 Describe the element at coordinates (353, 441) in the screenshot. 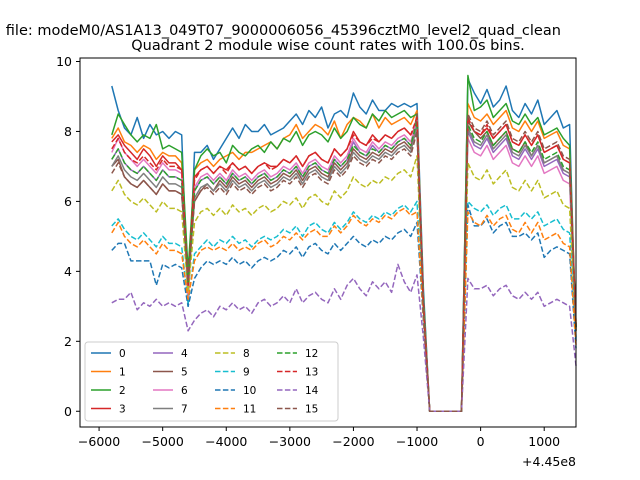

I see `x-tick-label: −2000` at that location.